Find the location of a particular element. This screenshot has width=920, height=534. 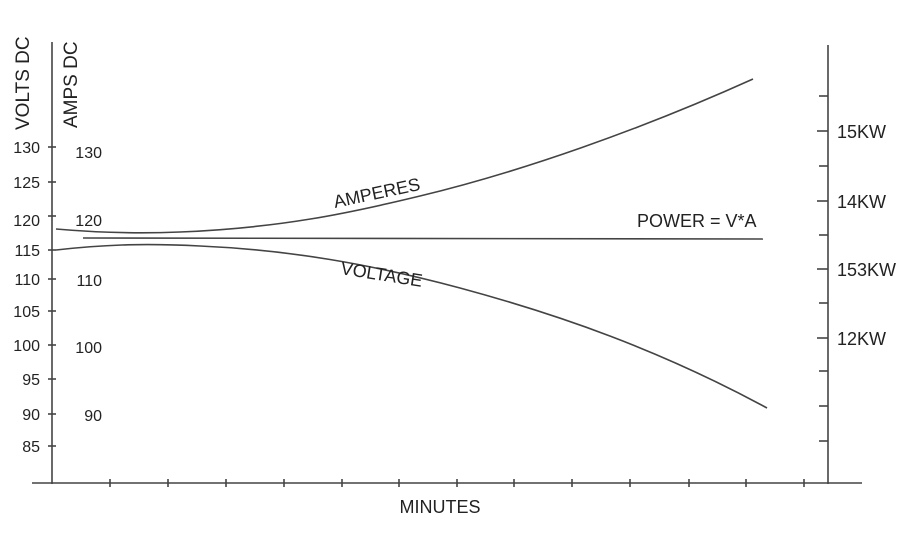

power-tick: 14KW is located at coordinates (861, 202).